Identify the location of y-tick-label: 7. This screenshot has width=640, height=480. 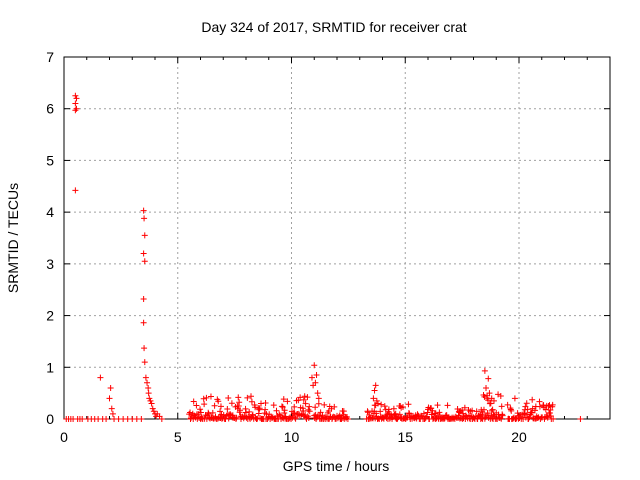
(50, 57).